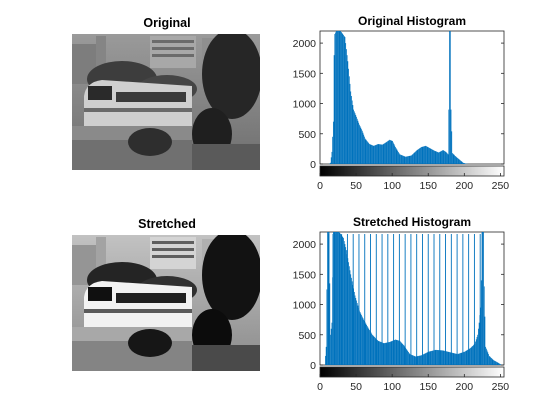  Describe the element at coordinates (166, 303) in the screenshot. I see `stretched-image` at that location.